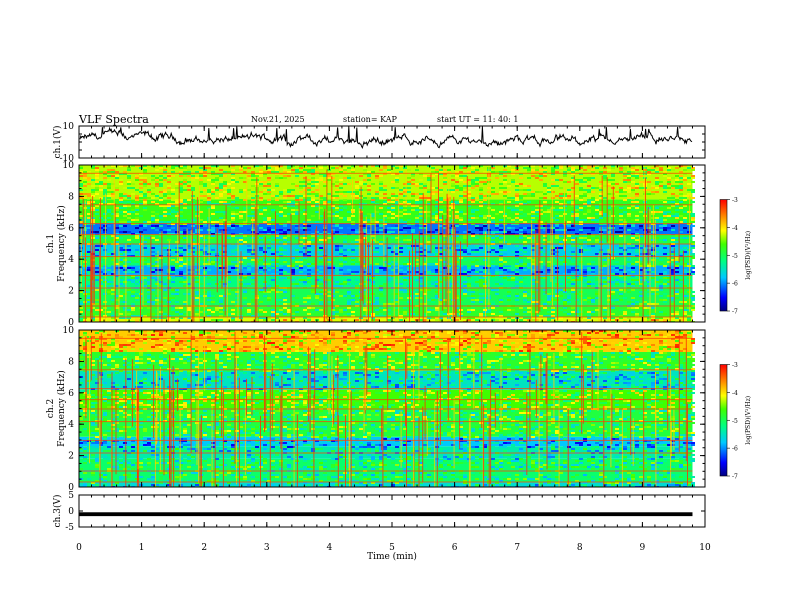 The image size is (792, 612). I want to click on x-tick-label-5: 5, so click(392, 548).